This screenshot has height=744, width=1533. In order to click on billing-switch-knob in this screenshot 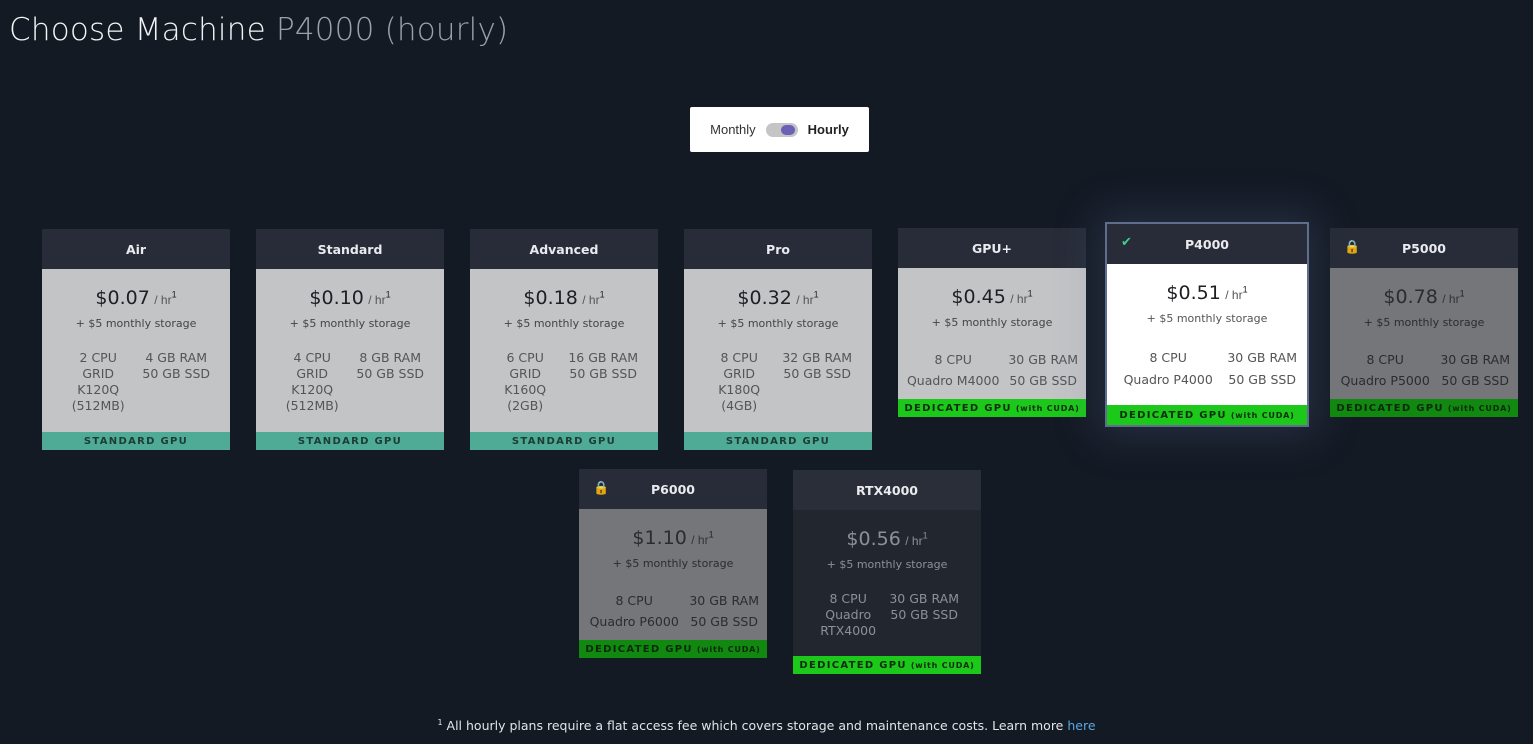, I will do `click(787, 129)`.